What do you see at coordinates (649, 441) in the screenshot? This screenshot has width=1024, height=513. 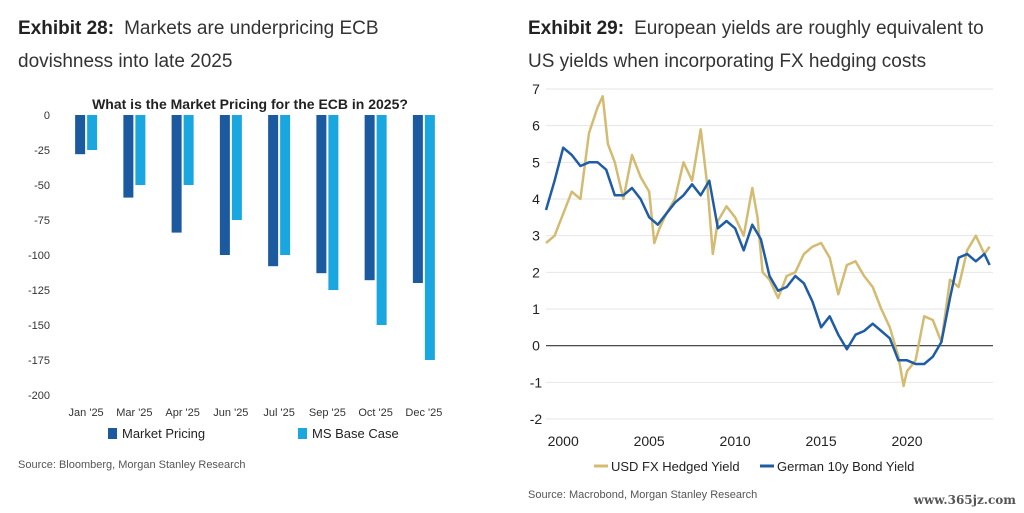 I see `x-tick-label: 2005` at bounding box center [649, 441].